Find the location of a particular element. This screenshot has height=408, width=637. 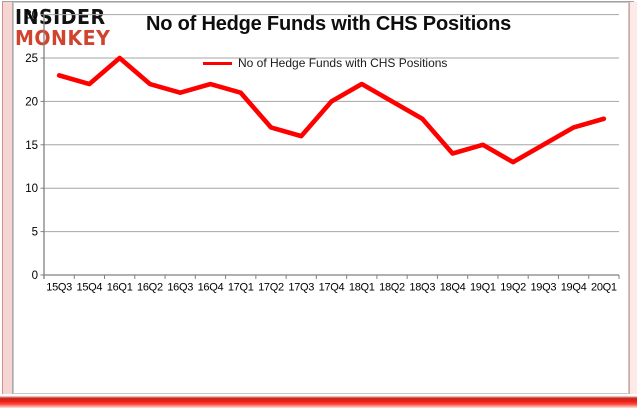

x-tick-label: 19Q2 is located at coordinates (513, 288).